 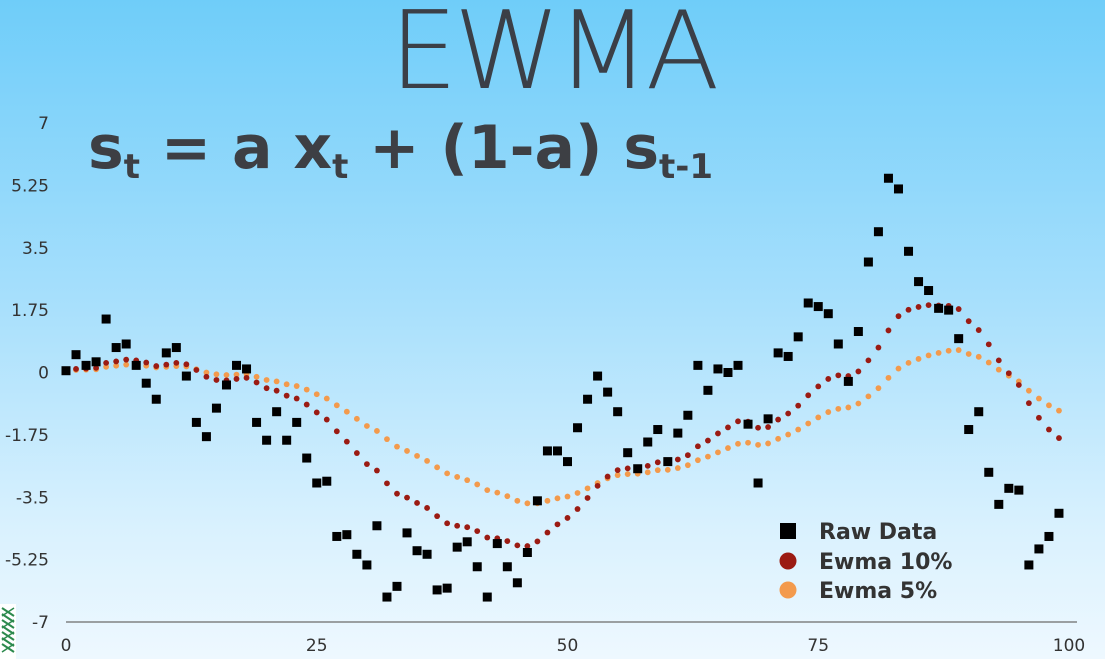 I want to click on legend-label: Ewma 5%, so click(x=878, y=591).